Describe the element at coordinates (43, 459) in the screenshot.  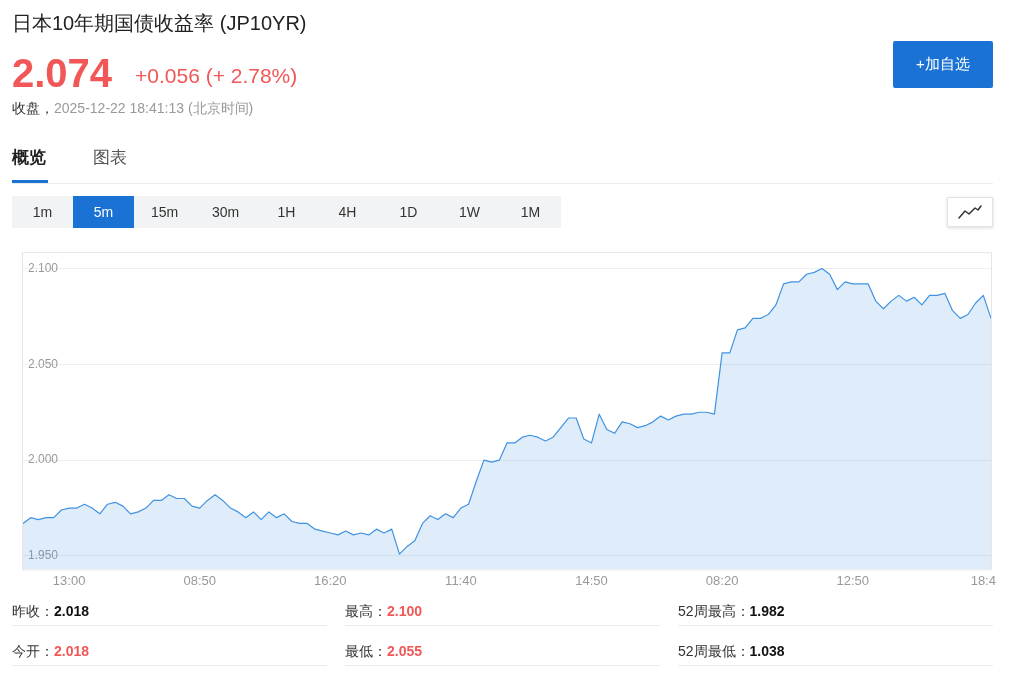
I see `y-tick-label: 2.000` at that location.